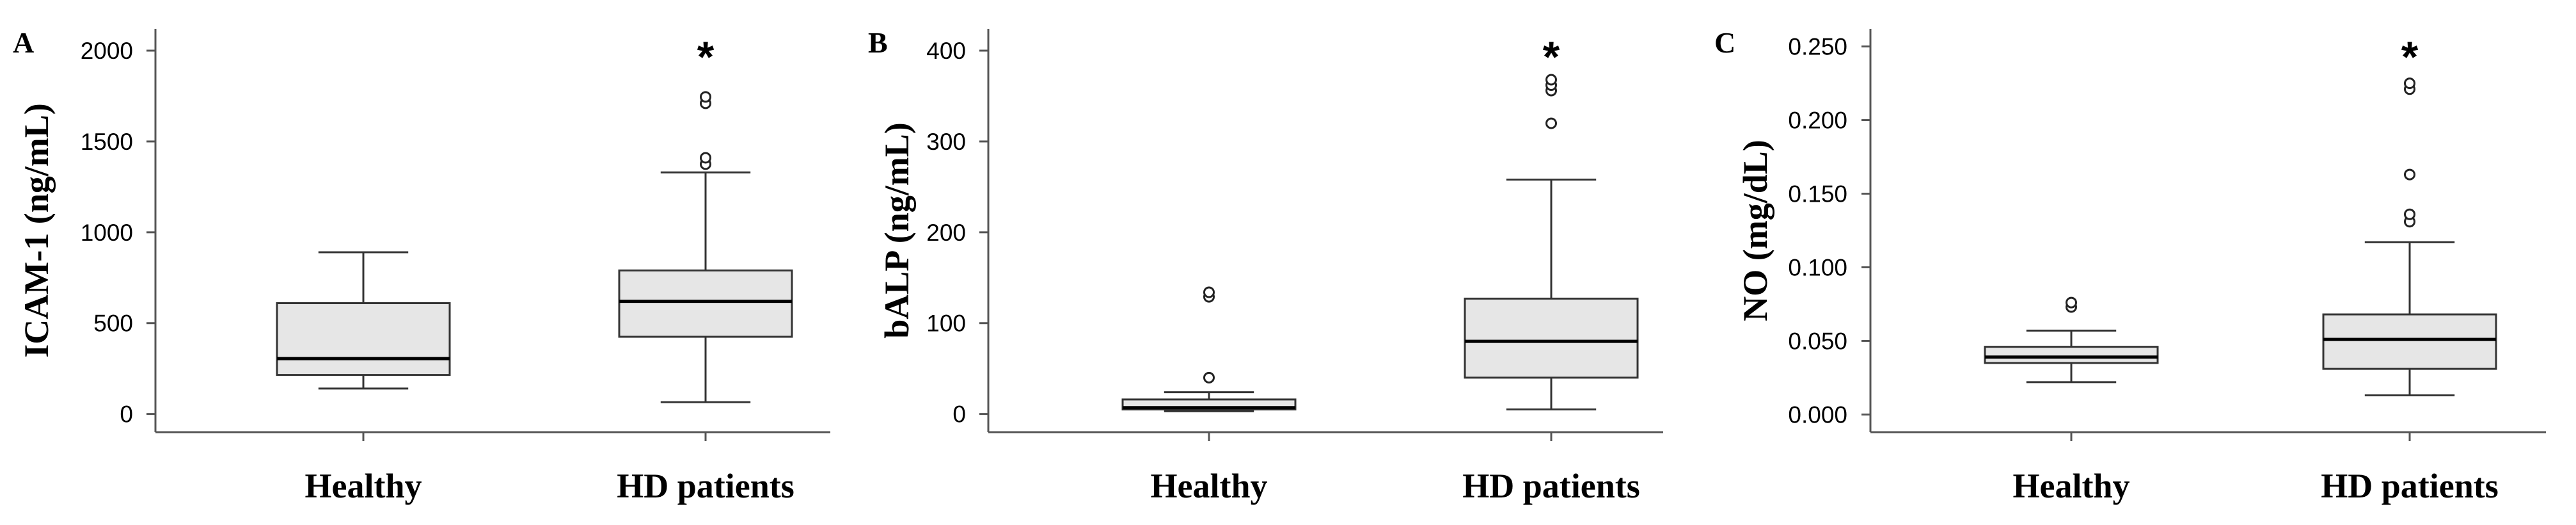 This screenshot has height=525, width=2576. Describe the element at coordinates (36, 230) in the screenshot. I see `y-axis-label: ICAM-1 (ng/mL)` at that location.